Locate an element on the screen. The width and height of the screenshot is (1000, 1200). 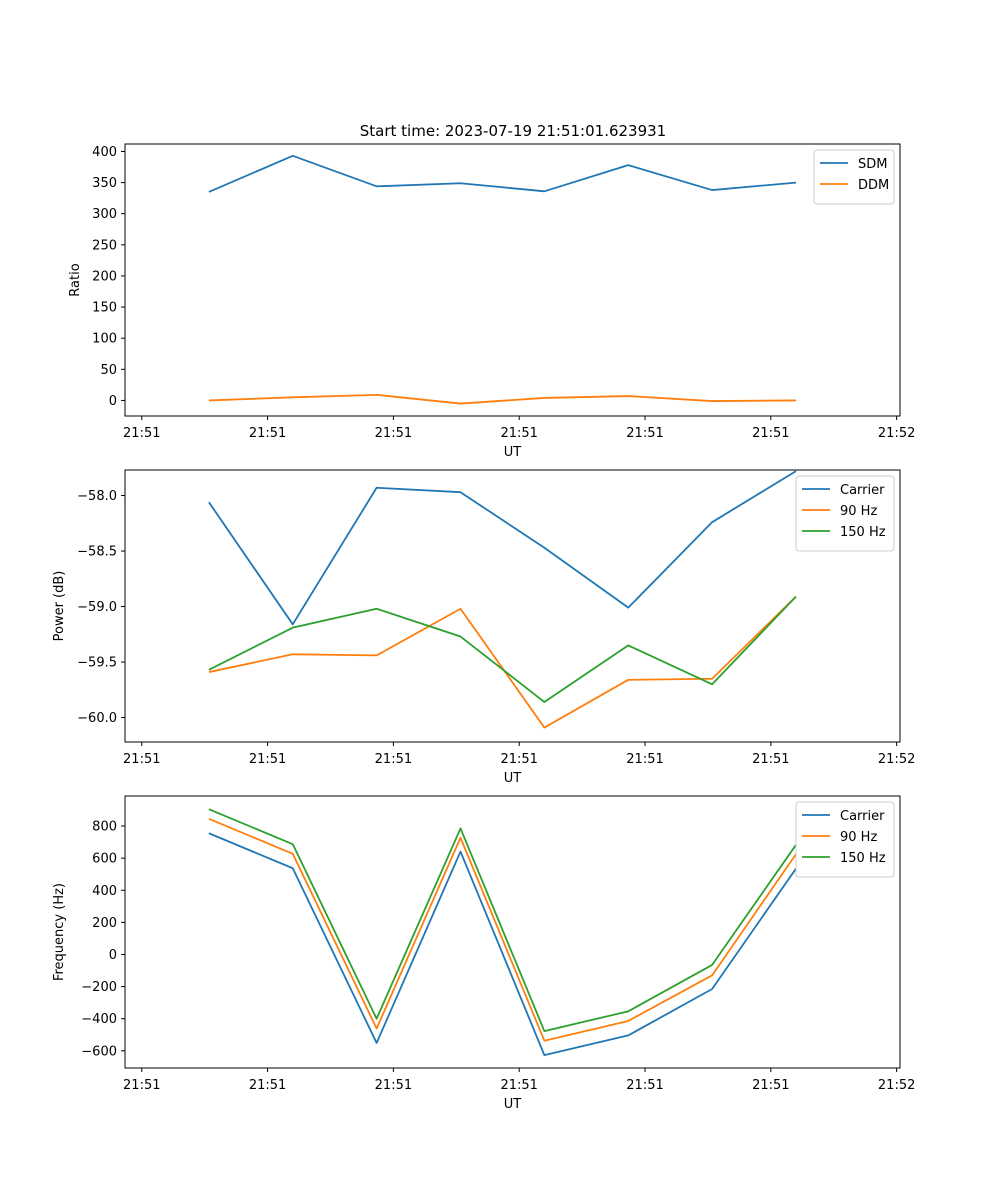
y-tick-label: 150 is located at coordinates (104, 308).